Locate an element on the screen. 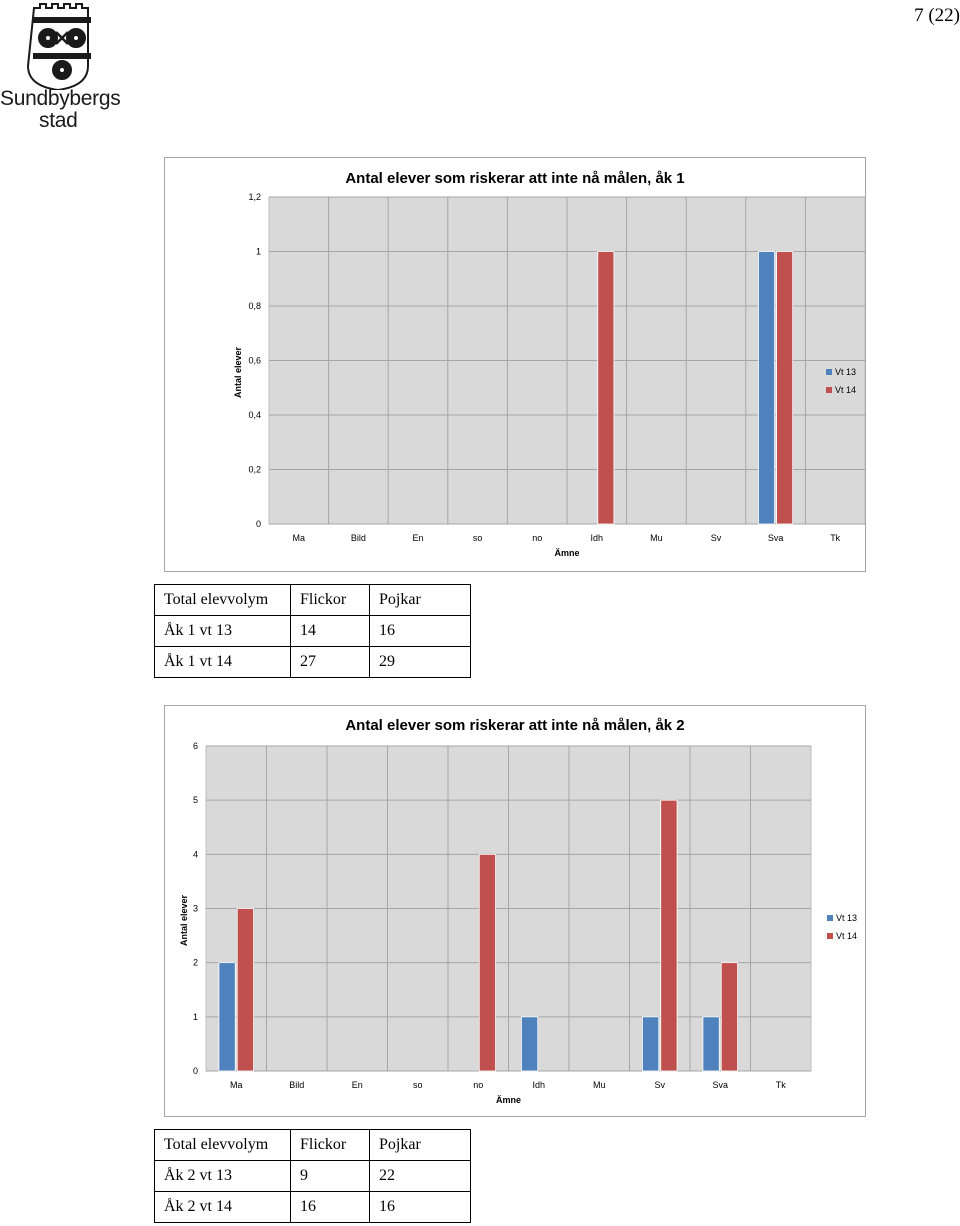  y-tick-label: 1,2 is located at coordinates (254, 197).